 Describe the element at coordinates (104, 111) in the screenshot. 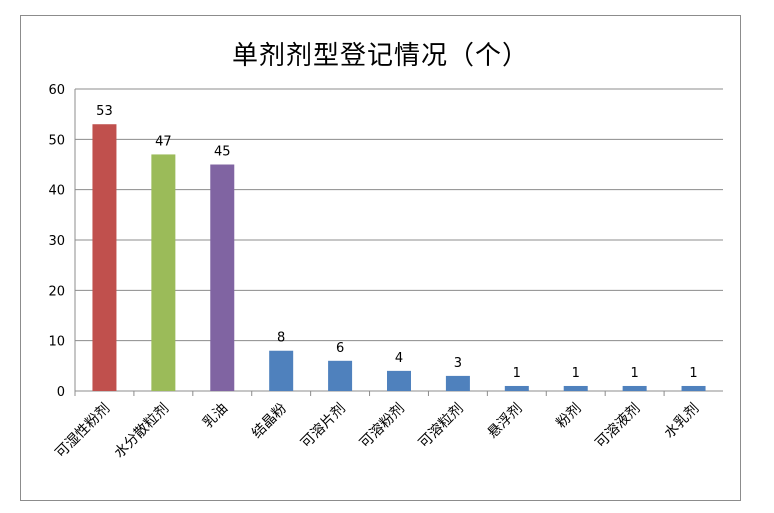

I see `data-label: 53` at that location.